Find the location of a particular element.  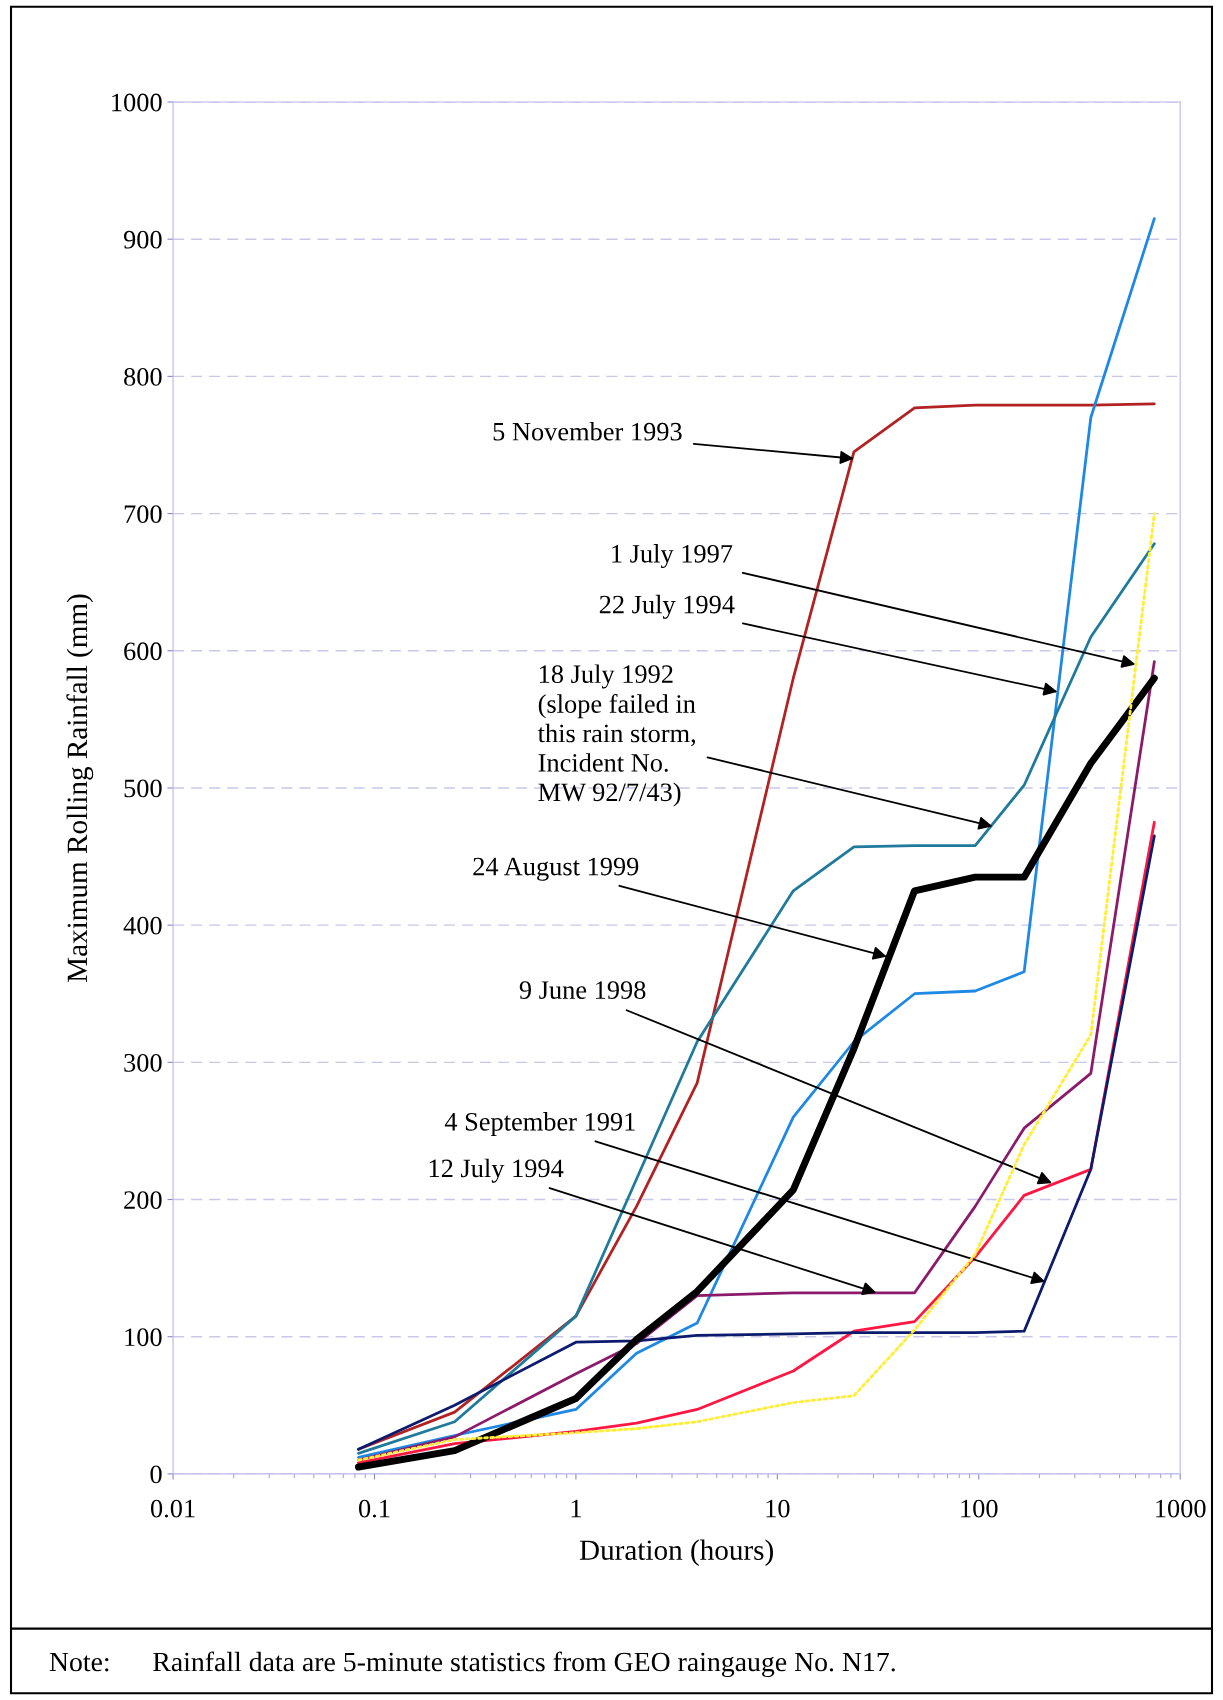

y-tick-label: 200 is located at coordinates (143, 1200).